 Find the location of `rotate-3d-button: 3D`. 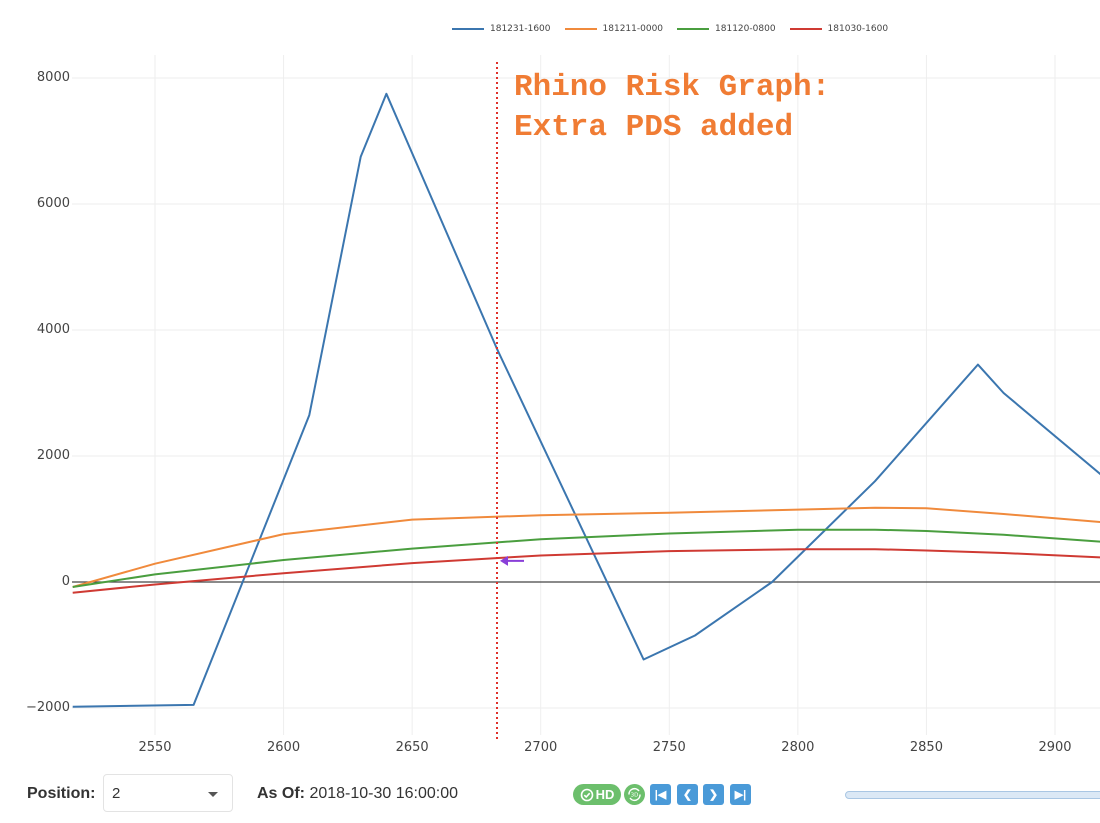

rotate-3d-button: 3D is located at coordinates (634, 794).